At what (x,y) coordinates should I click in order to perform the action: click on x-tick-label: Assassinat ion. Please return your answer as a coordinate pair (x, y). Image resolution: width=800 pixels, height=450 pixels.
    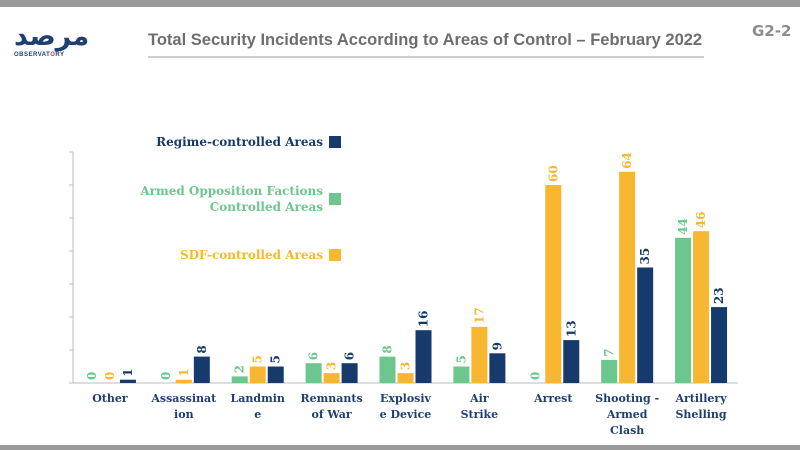
    Looking at the image, I should click on (184, 406).